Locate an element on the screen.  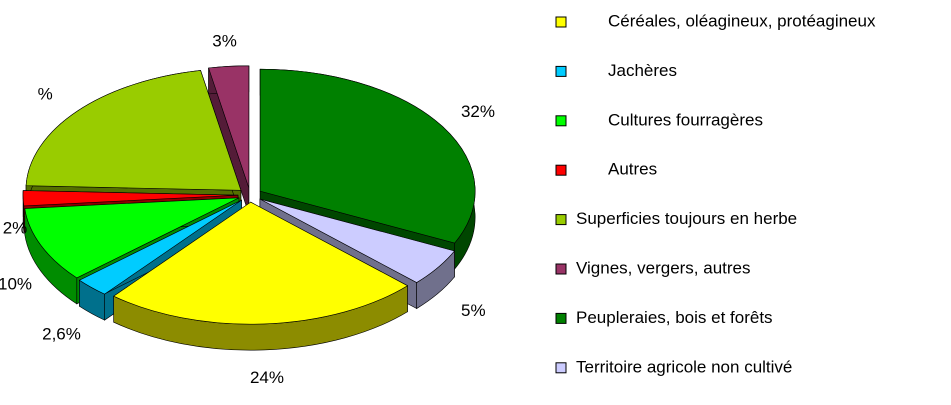
value-label: % is located at coordinates (45, 93).